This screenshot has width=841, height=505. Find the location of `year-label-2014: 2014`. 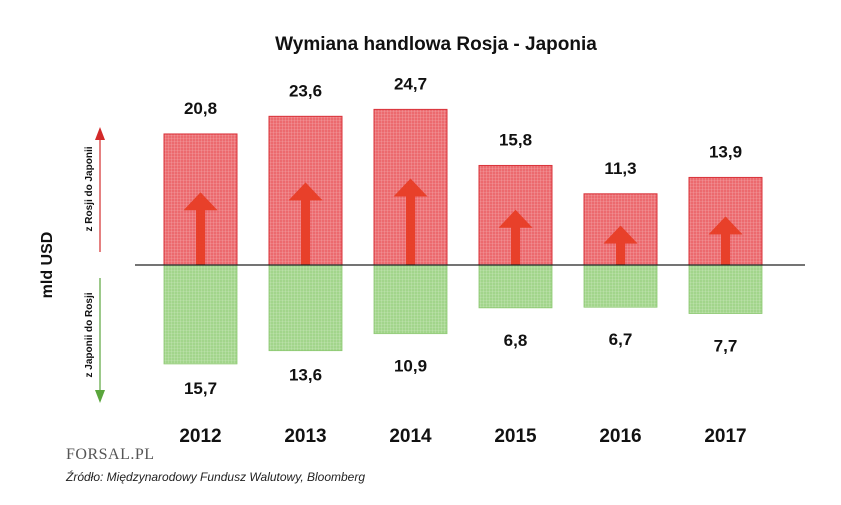

year-label-2014: 2014 is located at coordinates (410, 436).